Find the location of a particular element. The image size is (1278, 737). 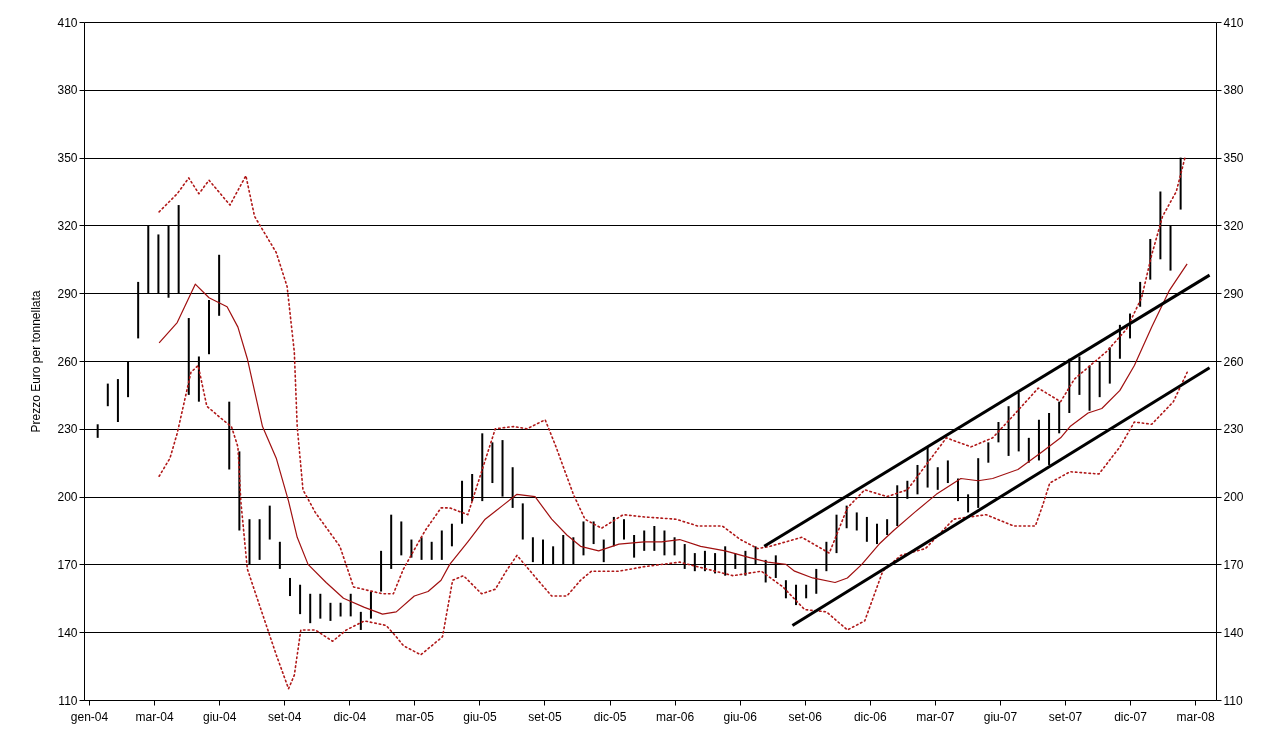

y-tick-label: 350 is located at coordinates (67, 158).